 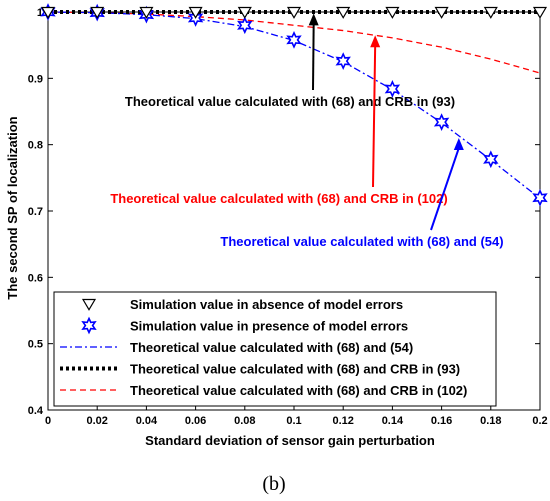 I want to click on x-tick-label: 0.2, so click(x=539, y=421).